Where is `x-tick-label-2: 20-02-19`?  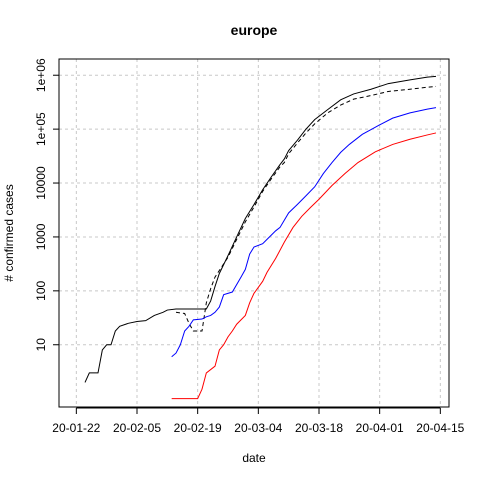 x-tick-label-2: 20-02-19 is located at coordinates (198, 428).